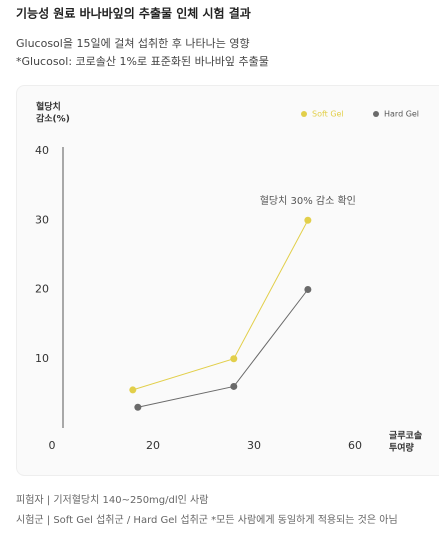 This screenshot has width=439, height=540. What do you see at coordinates (401, 114) in the screenshot?
I see `legend-label: Hard Gel` at bounding box center [401, 114].